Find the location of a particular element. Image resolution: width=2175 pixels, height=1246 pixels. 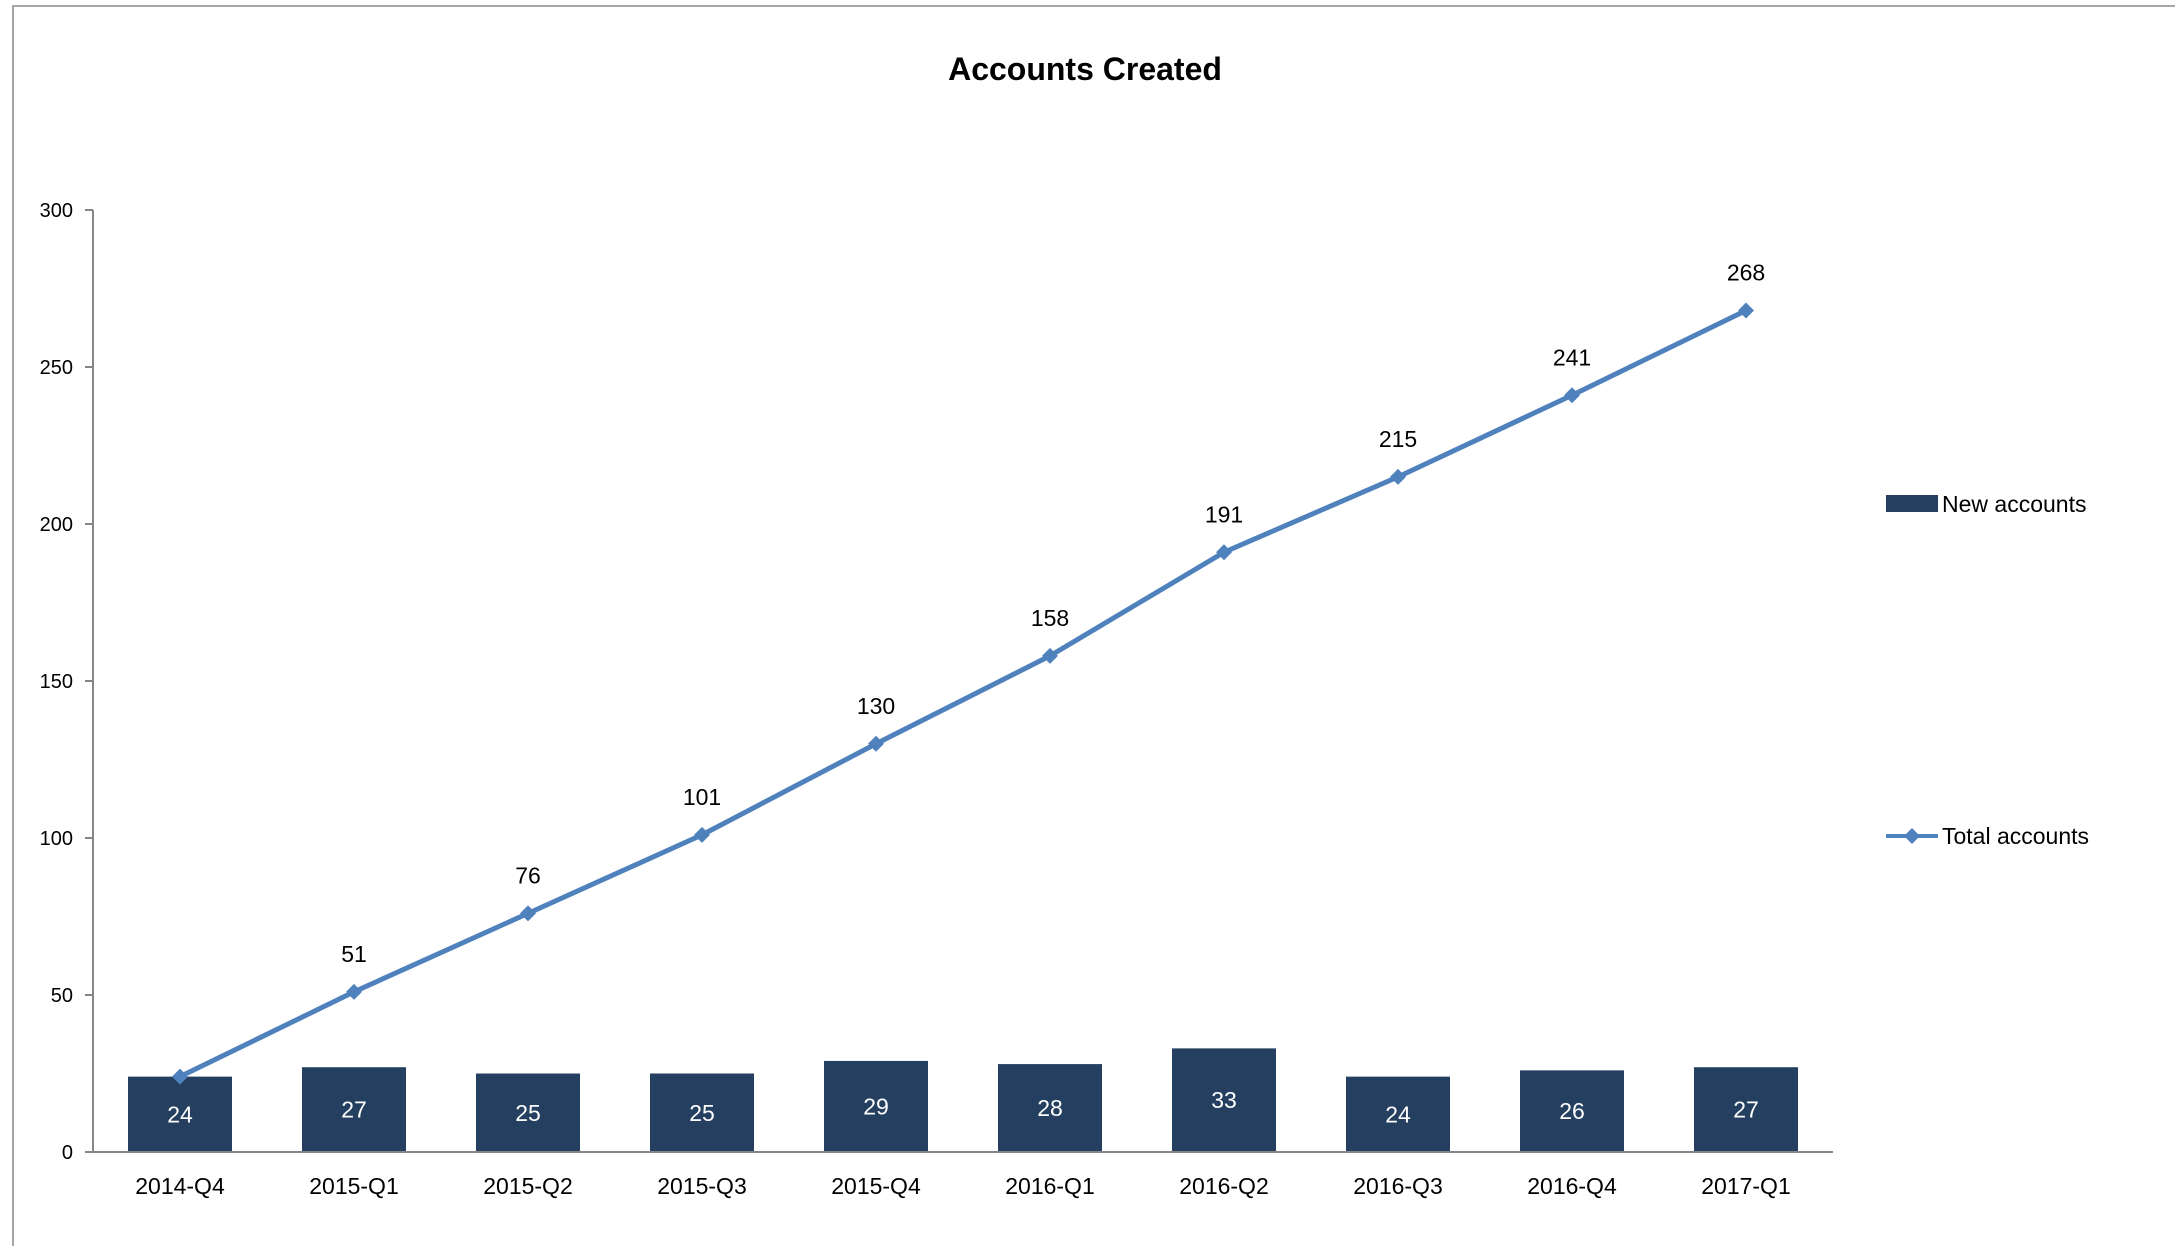

legend-label-new-accounts: New accounts is located at coordinates (2014, 504).